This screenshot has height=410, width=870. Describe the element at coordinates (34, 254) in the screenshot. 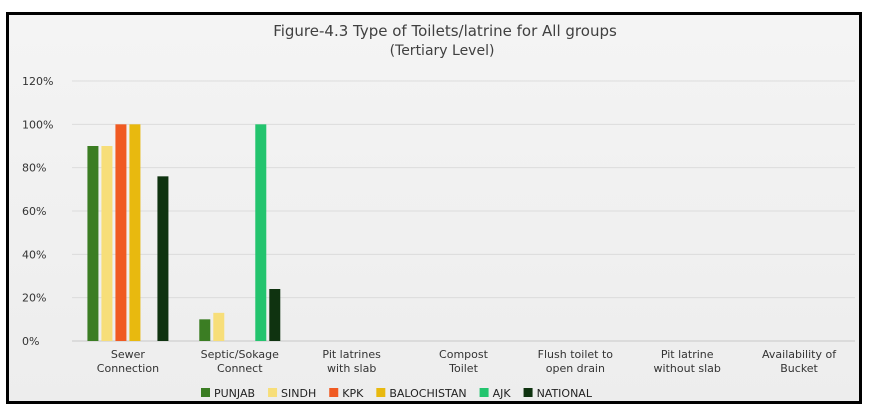

I see `y-tick-label: 40%` at that location.